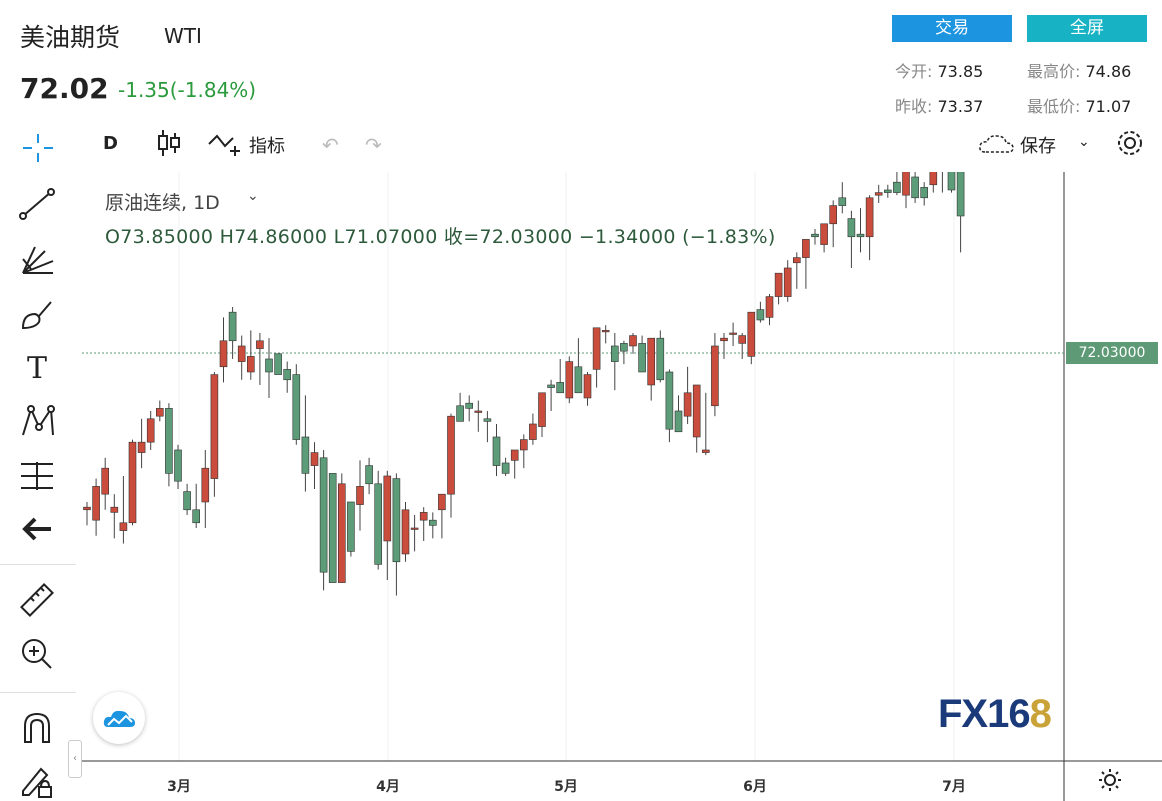 This screenshot has height=801, width=1162. What do you see at coordinates (37, 654) in the screenshot?
I see `zoom-in-icon` at bounding box center [37, 654].